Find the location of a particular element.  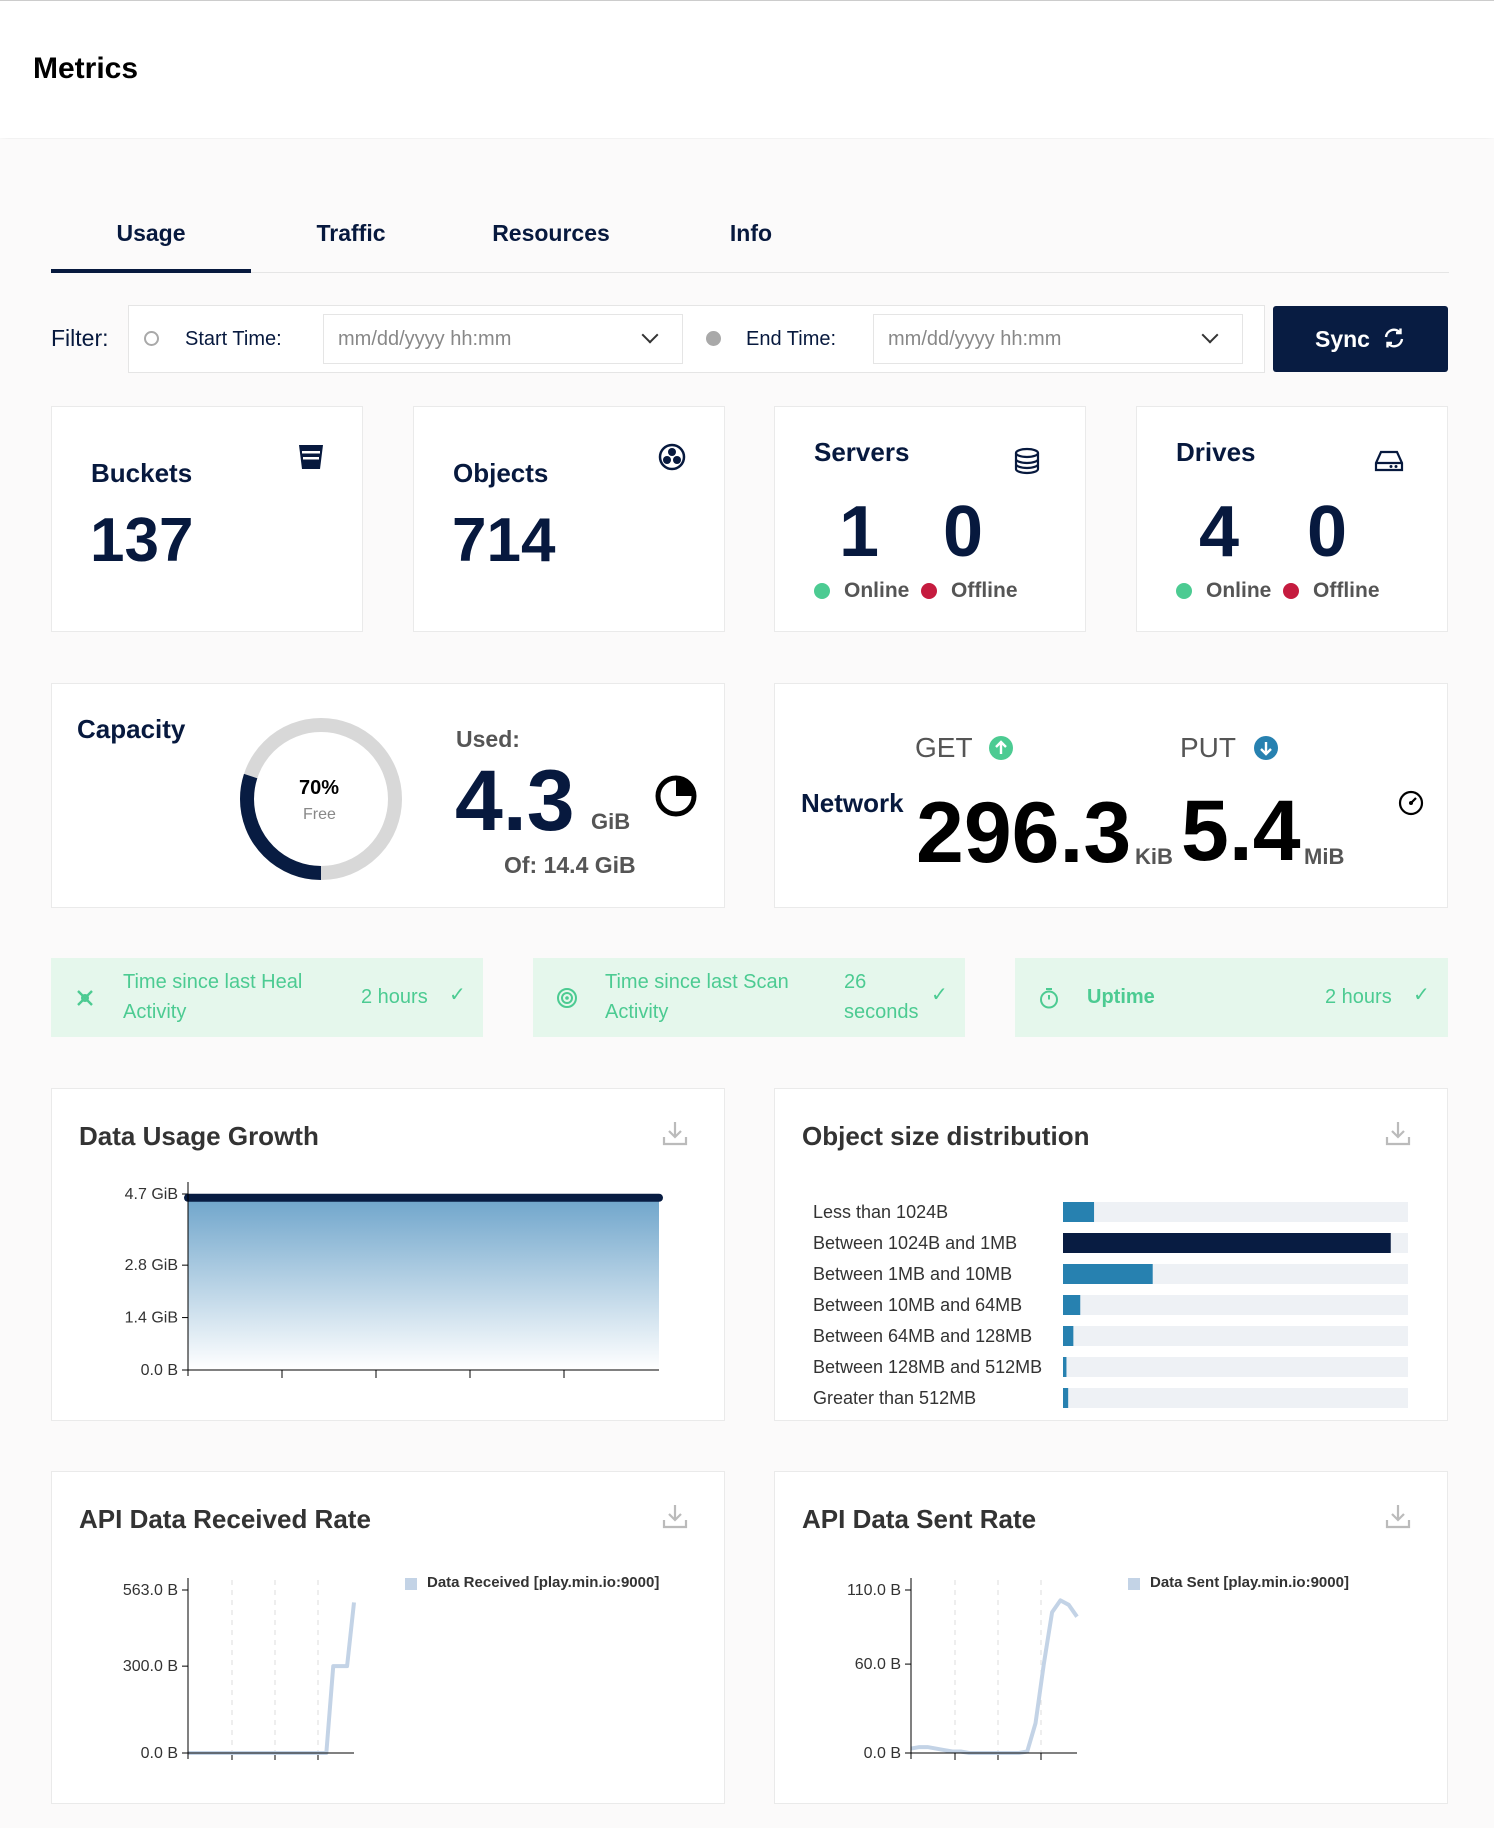

put-unit: MiB is located at coordinates (1324, 856).